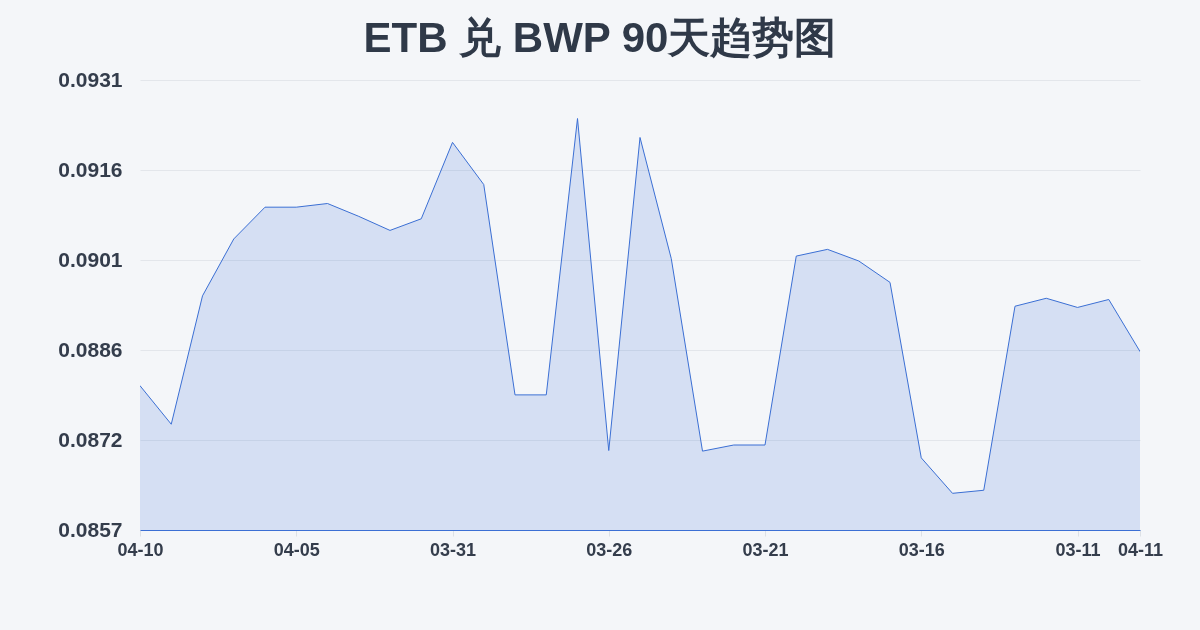 This screenshot has height=630, width=1200. What do you see at coordinates (140, 549) in the screenshot?
I see `x-tick-label: 04-10` at bounding box center [140, 549].